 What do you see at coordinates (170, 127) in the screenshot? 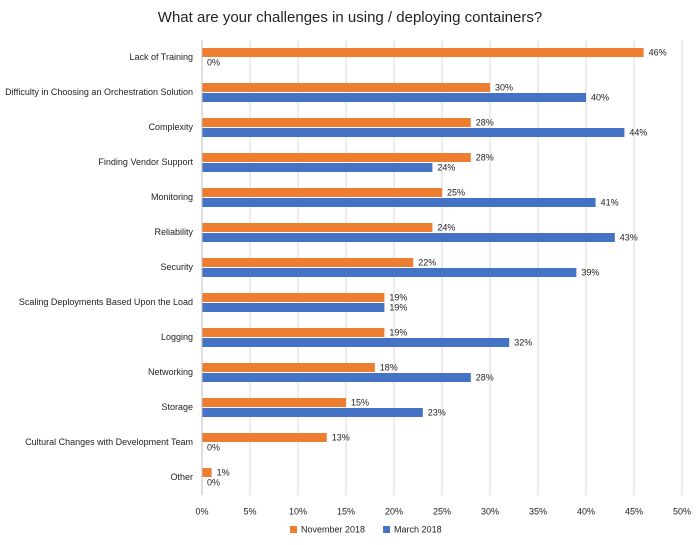
I see `y-tick-label: Complexity` at bounding box center [170, 127].